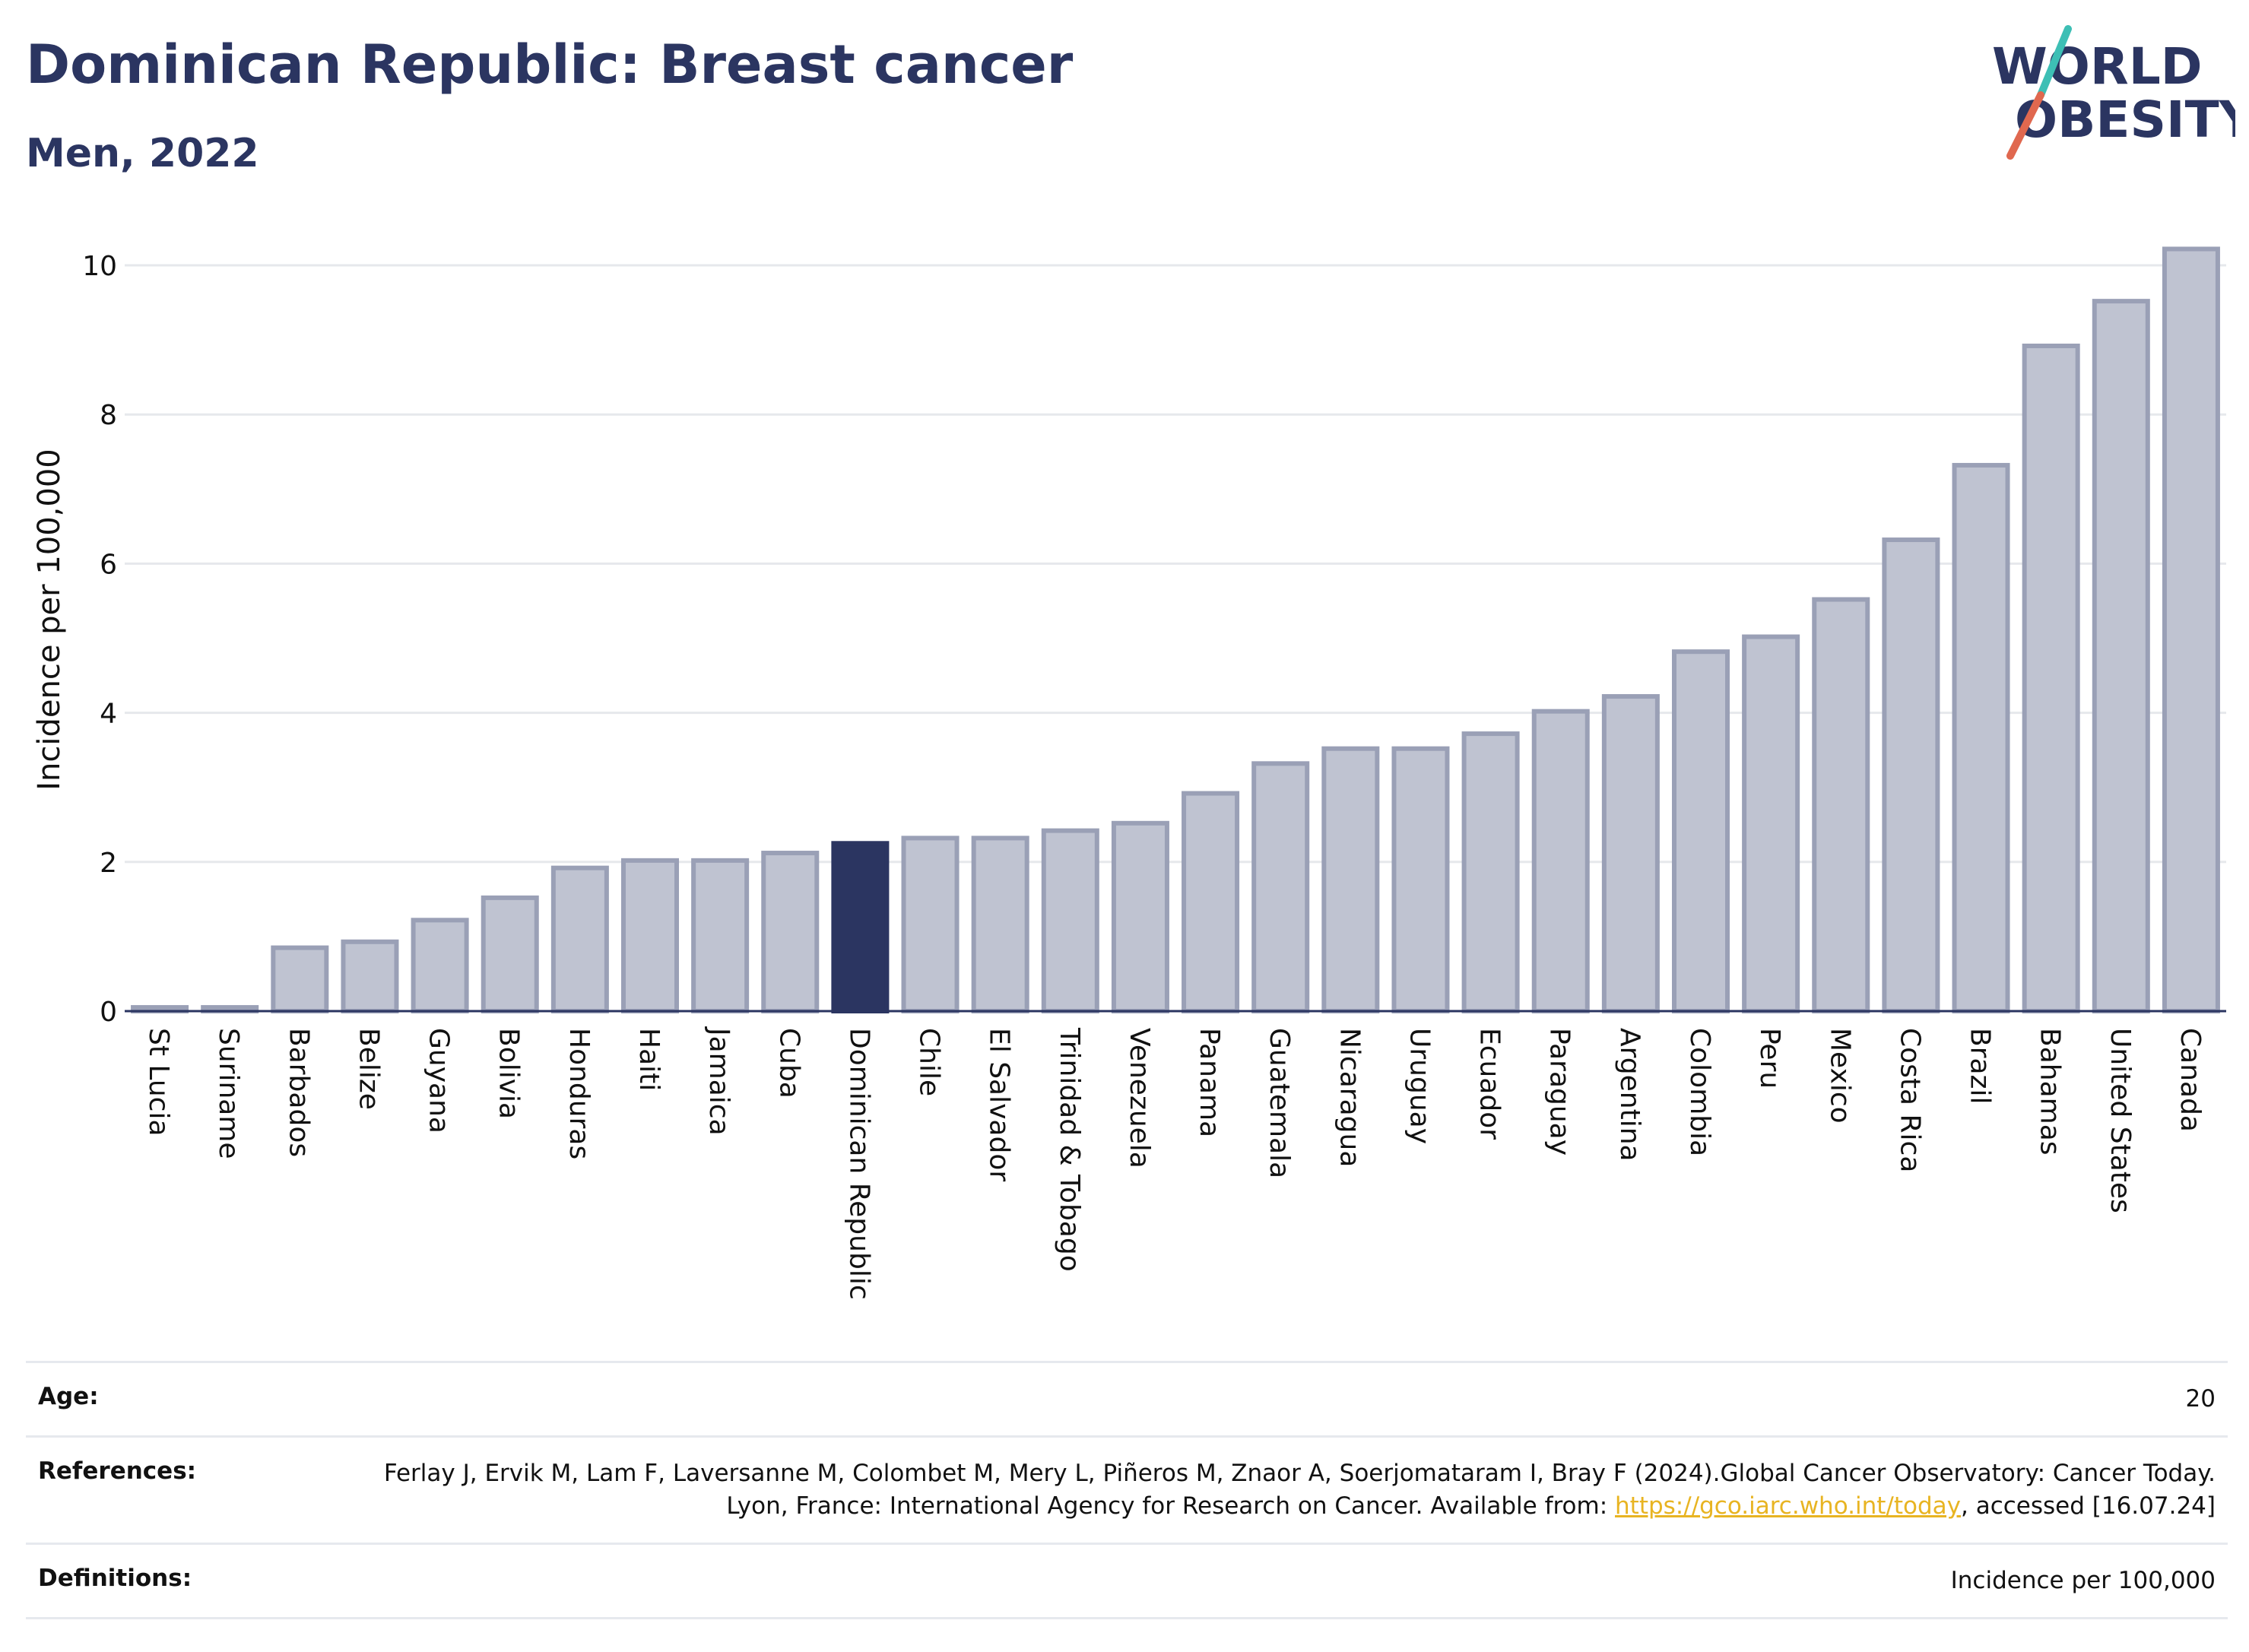 The height and width of the screenshot is (1652, 2249). What do you see at coordinates (158, 1082) in the screenshot?
I see `x-tick-label: St Lucia` at bounding box center [158, 1082].